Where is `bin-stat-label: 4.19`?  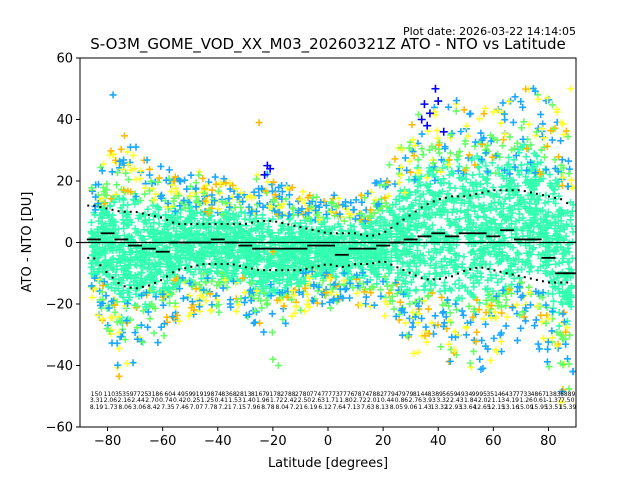
bin-stat-label: 4.19 is located at coordinates (513, 400).